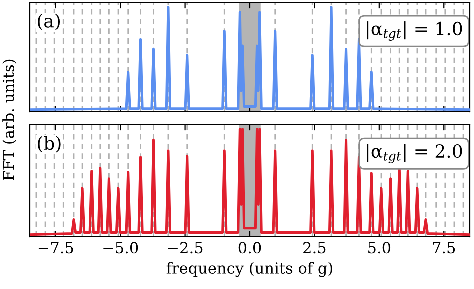 The width and height of the screenshot is (474, 289). Describe the element at coordinates (414, 154) in the screenshot. I see `annotation: |α$_{tgt}$| = 2.0` at that location.